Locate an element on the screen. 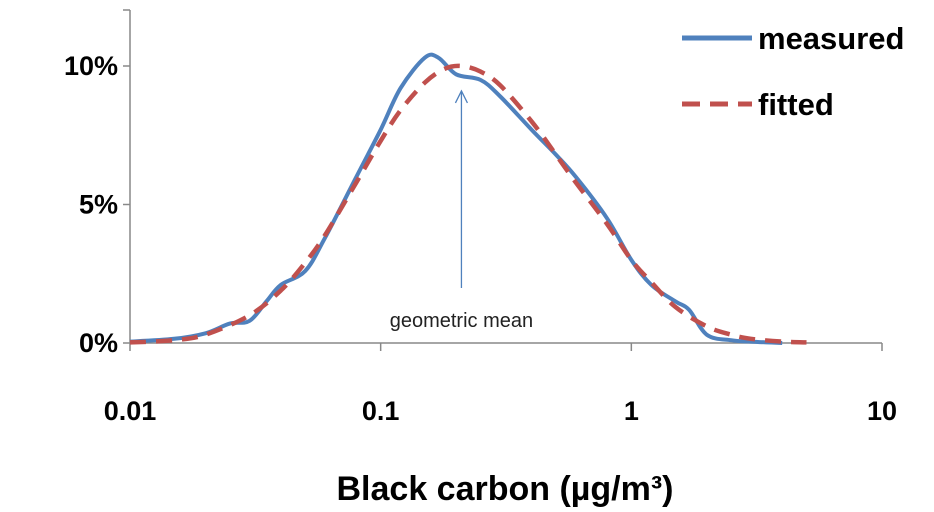 This screenshot has width=934, height=512. x-axis-title: Black carbon (µg/m³) is located at coordinates (505, 489).